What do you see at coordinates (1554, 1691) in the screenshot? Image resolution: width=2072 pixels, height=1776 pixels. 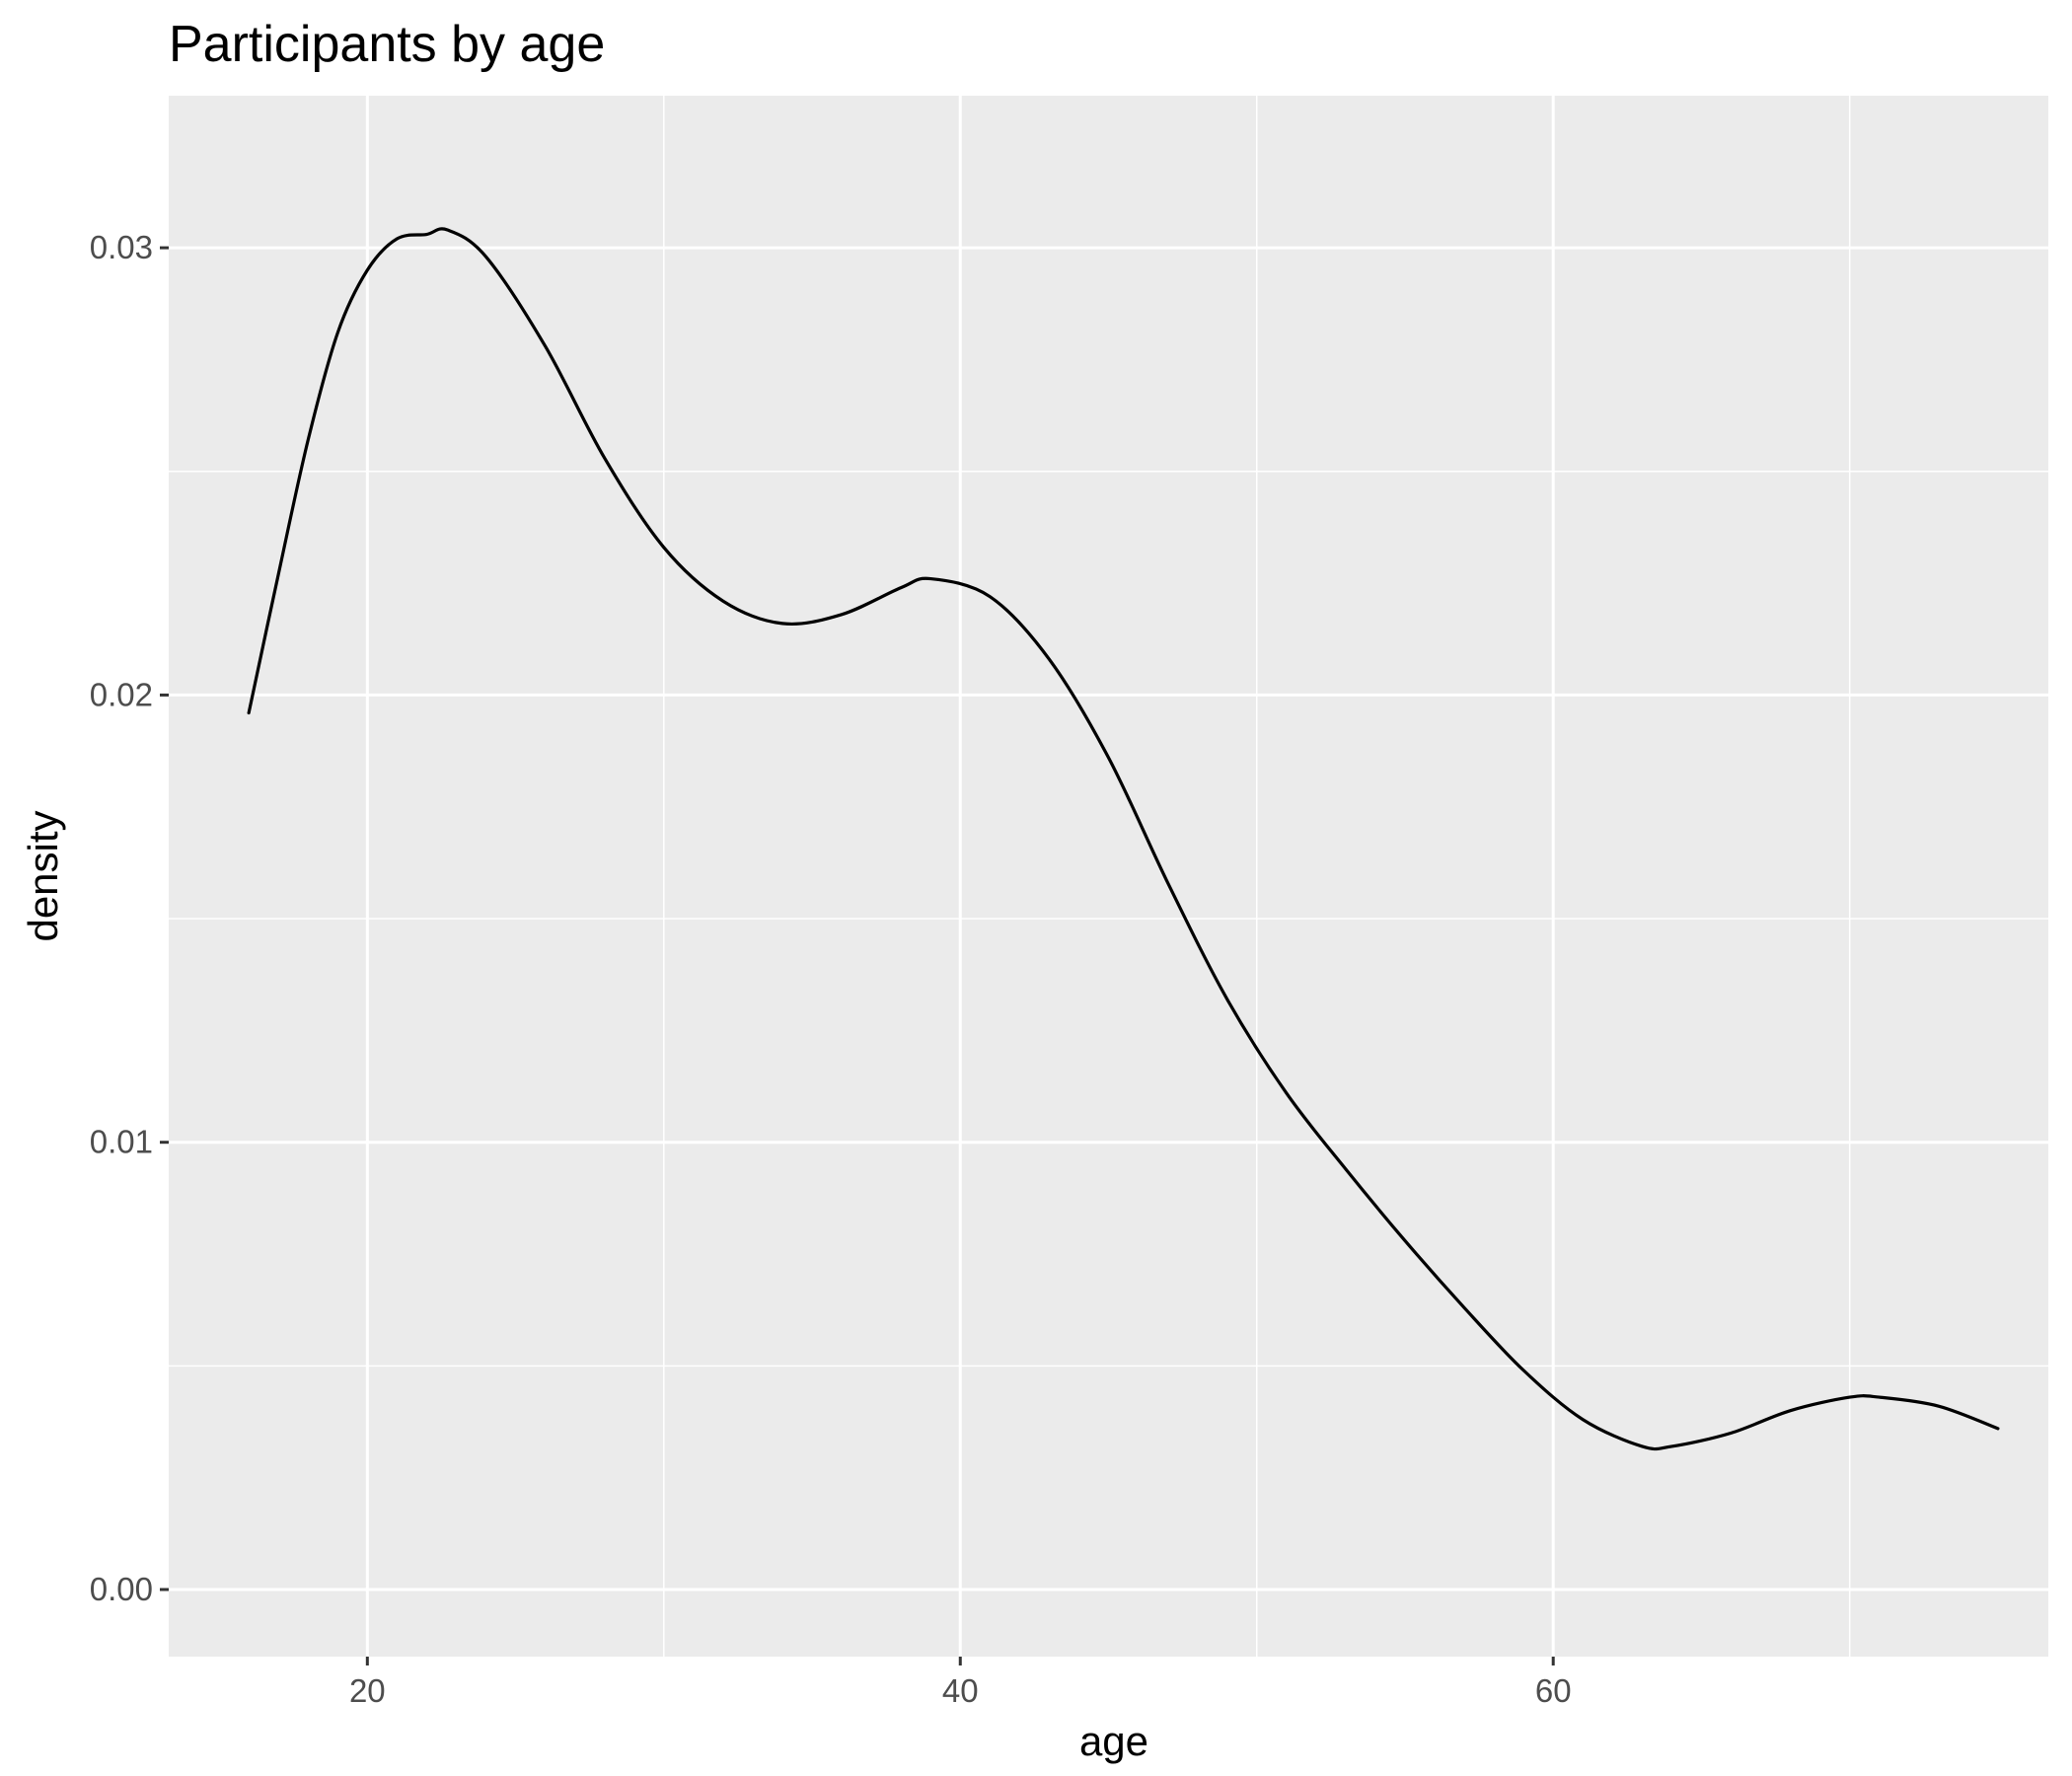 I see `x-tick-label: 60` at bounding box center [1554, 1691].